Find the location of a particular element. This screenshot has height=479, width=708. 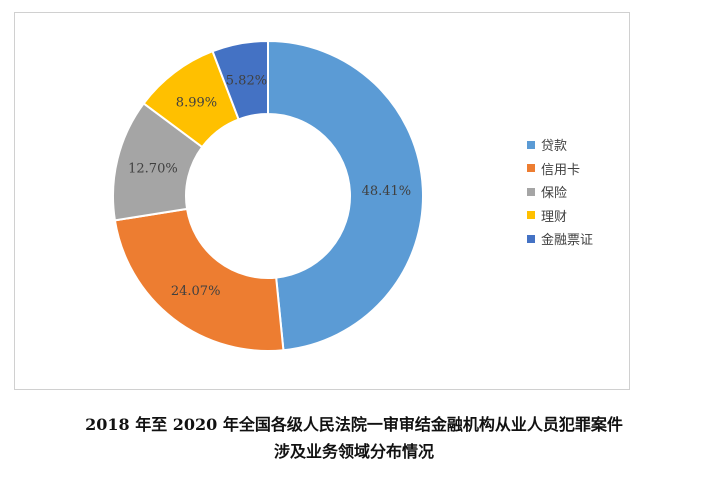

legend-item-4: 理财 is located at coordinates (560, 216).